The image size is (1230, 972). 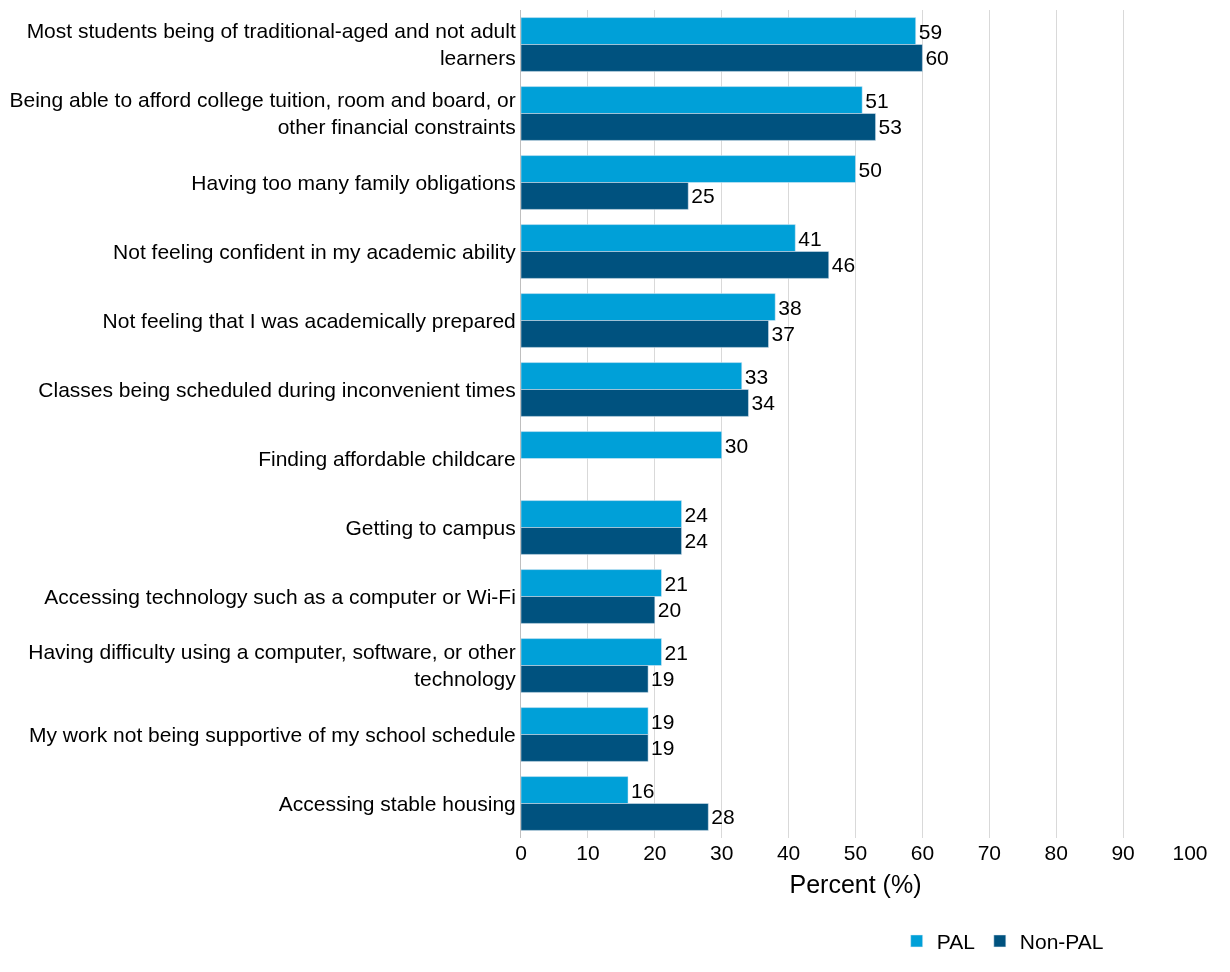 What do you see at coordinates (1056, 852) in the screenshot?
I see `x-tick-label: 80` at bounding box center [1056, 852].